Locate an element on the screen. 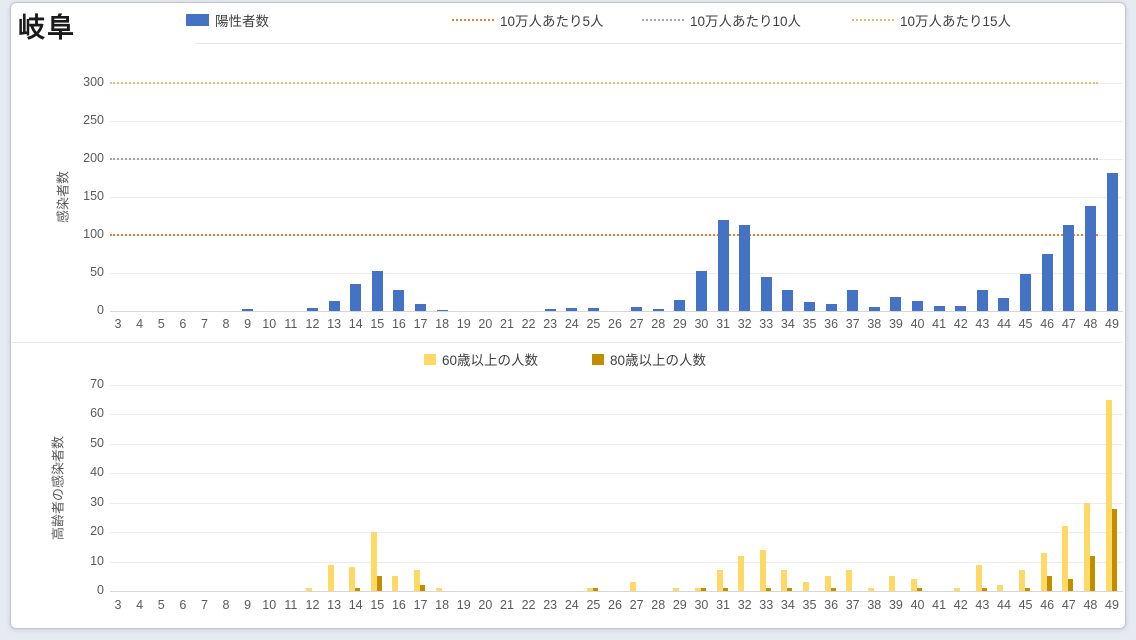 The width and height of the screenshot is (1136, 640). x-tick-label: 5 is located at coordinates (161, 605).